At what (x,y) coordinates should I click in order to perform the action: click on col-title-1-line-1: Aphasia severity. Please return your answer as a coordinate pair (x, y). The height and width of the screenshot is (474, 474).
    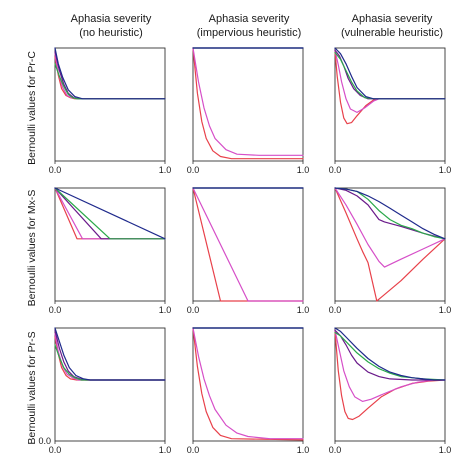
    Looking at the image, I should click on (249, 19).